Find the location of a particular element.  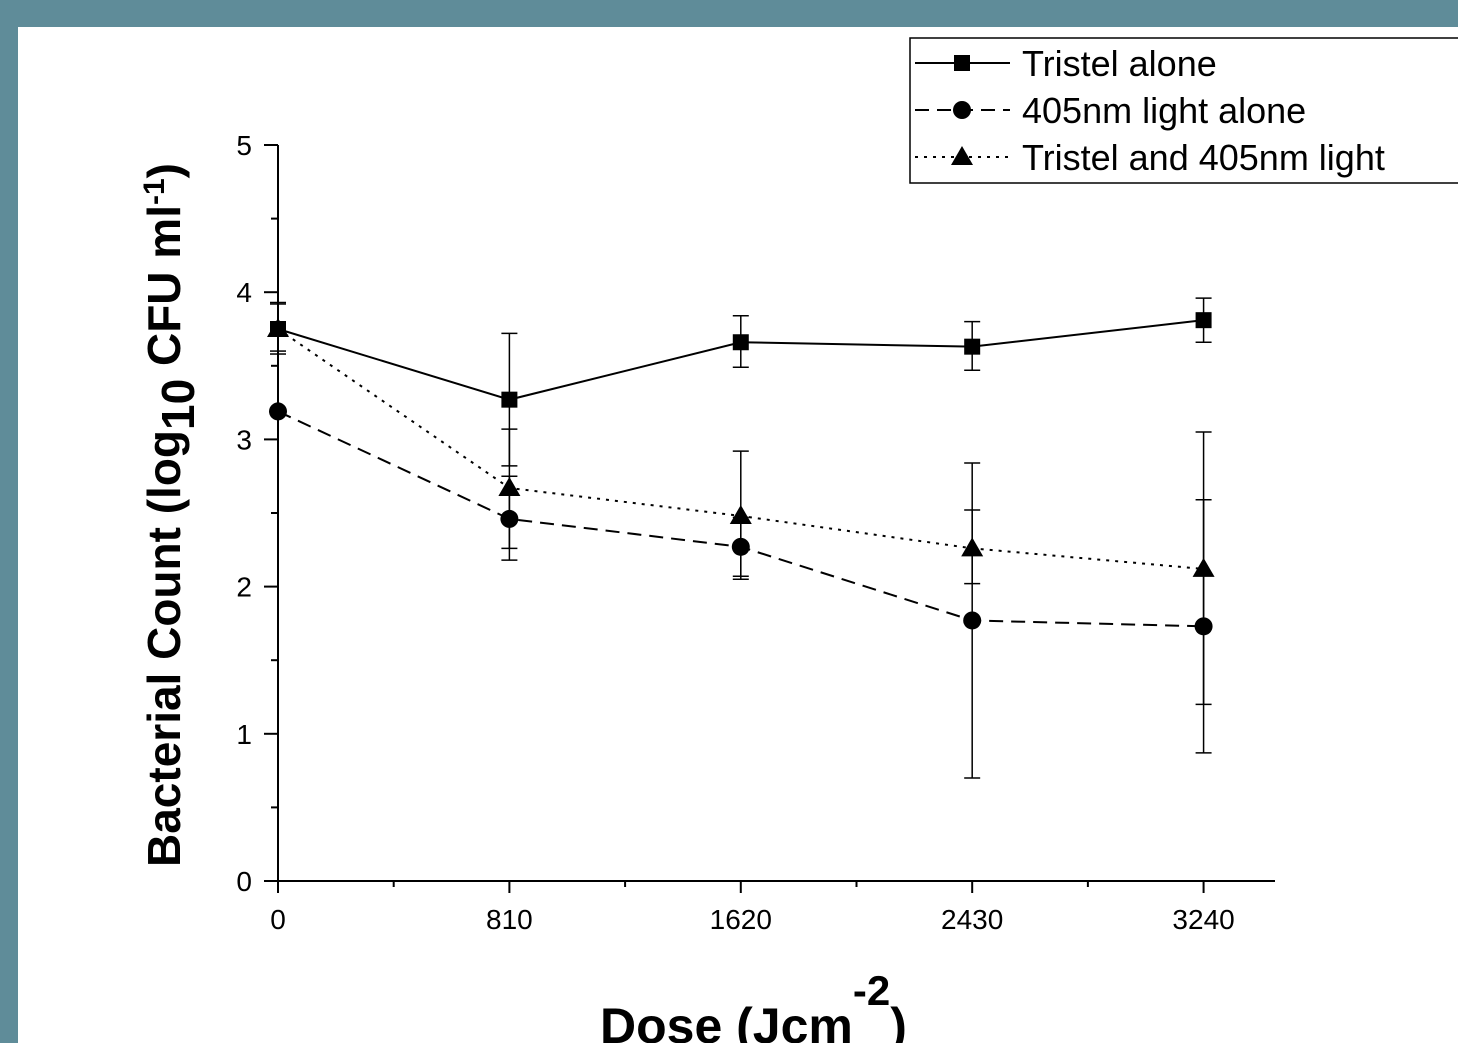

legend-label: Tristel and 405nm light is located at coordinates (1203, 157).